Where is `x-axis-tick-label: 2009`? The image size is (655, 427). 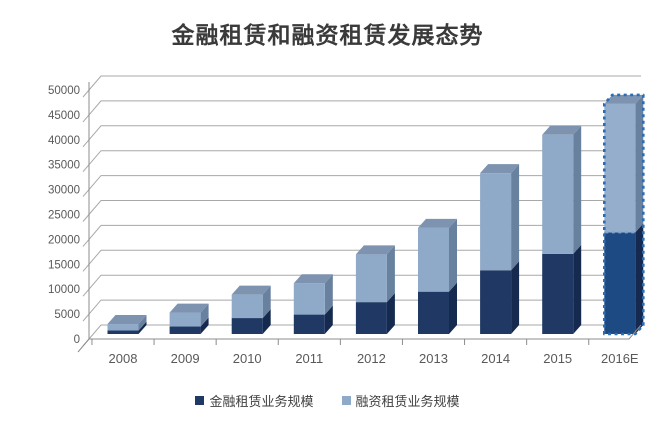
x-axis-tick-label: 2009 is located at coordinates (185, 358).